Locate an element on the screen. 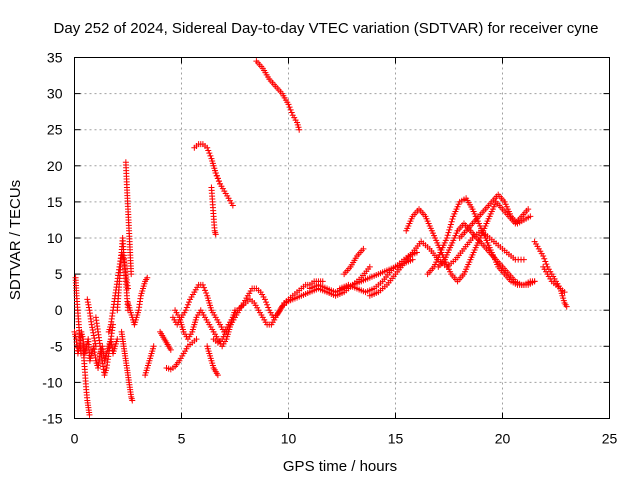  series-t13 is located at coordinates (198, 308).